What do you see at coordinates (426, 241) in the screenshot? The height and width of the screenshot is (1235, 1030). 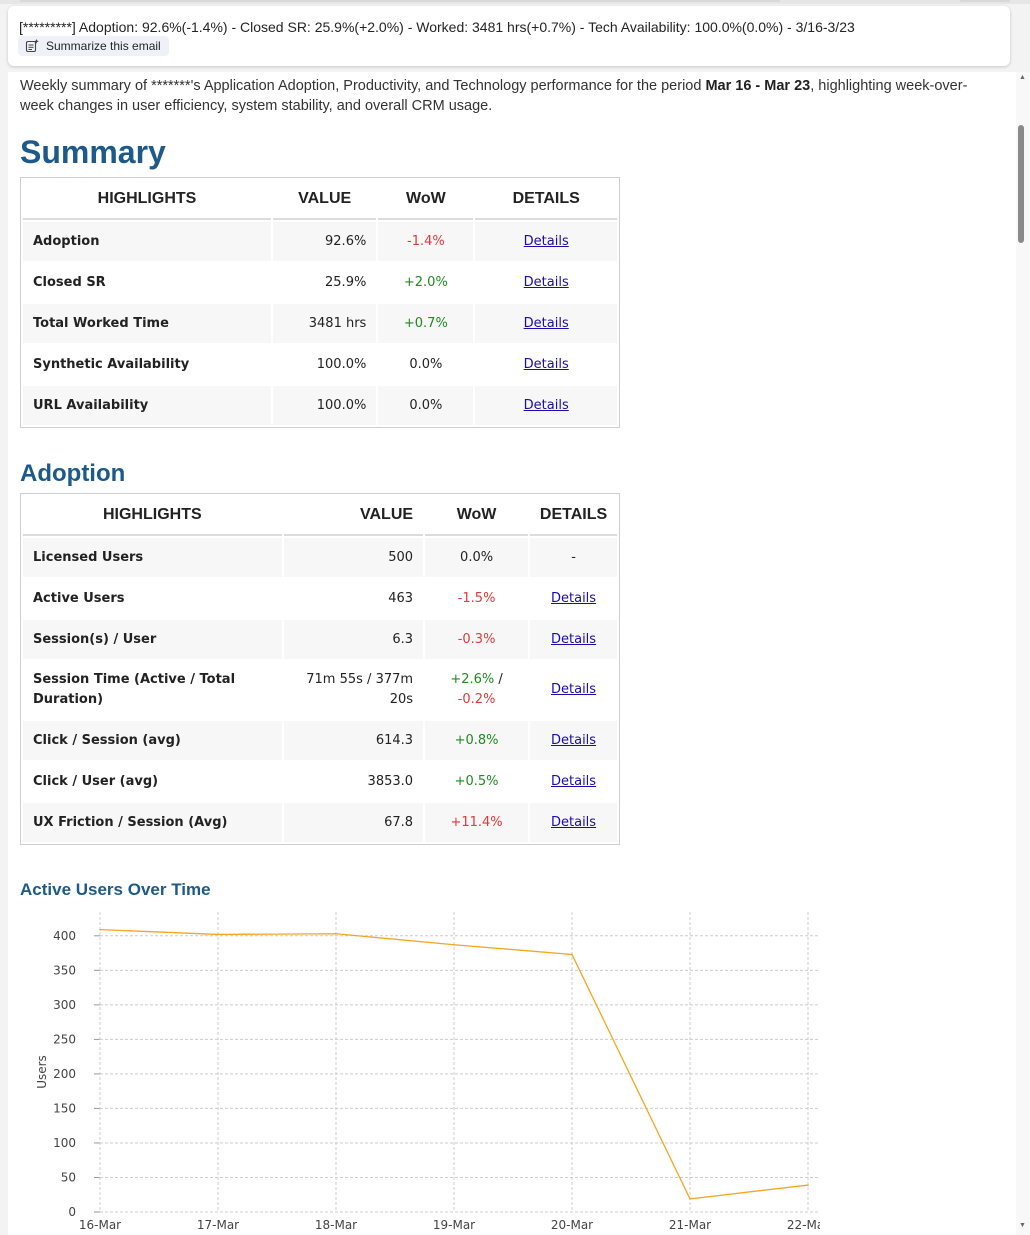 I see `metric-wow: -1.4%` at bounding box center [426, 241].